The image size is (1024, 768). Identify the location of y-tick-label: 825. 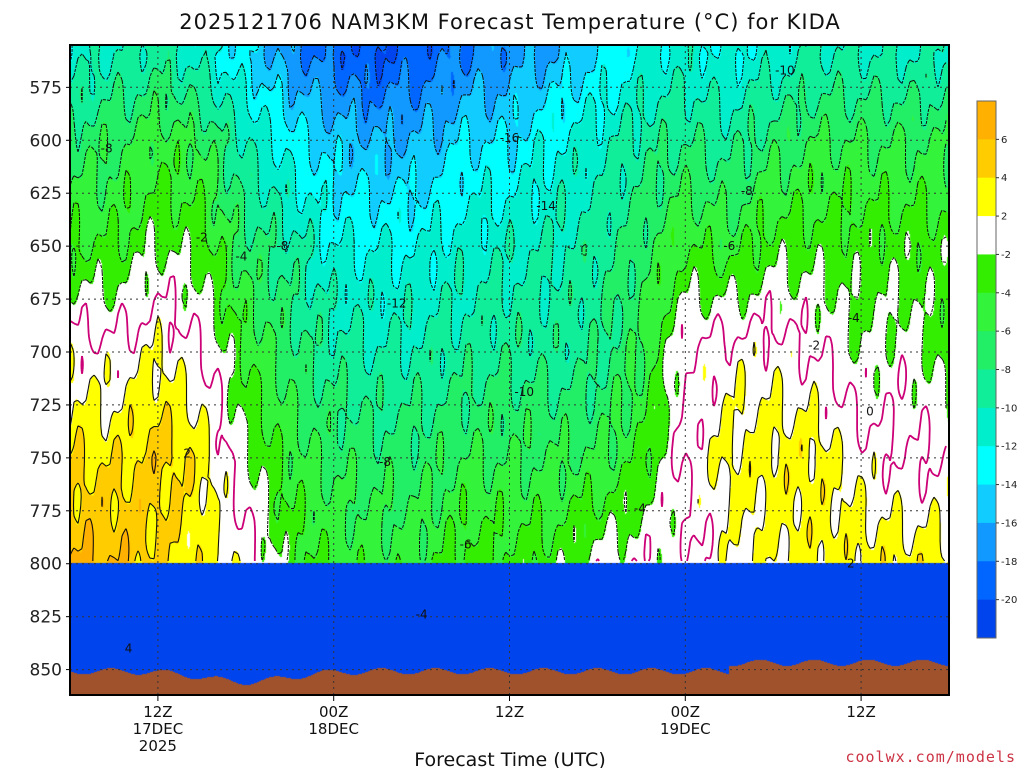
(46, 618).